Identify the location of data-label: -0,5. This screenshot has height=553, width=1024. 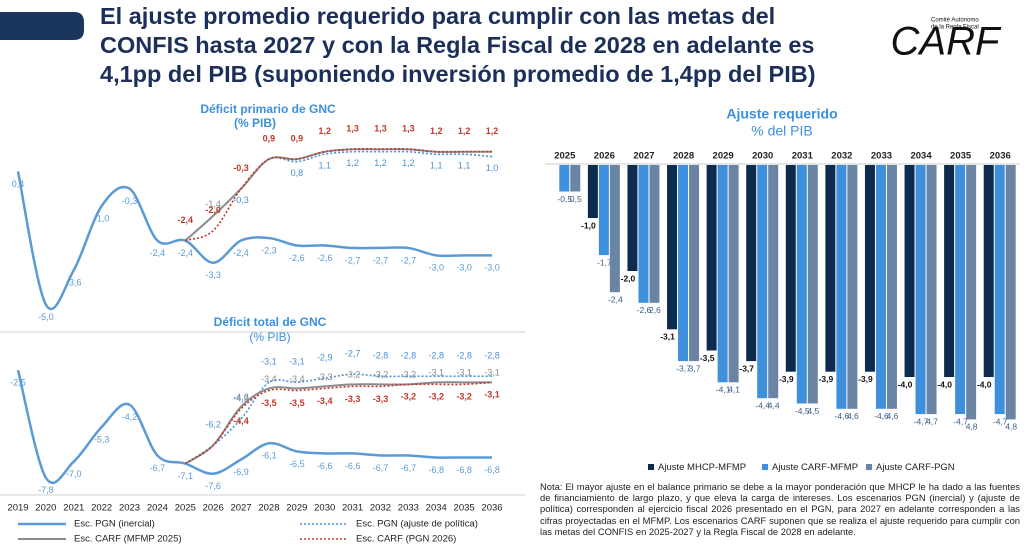
(564, 199).